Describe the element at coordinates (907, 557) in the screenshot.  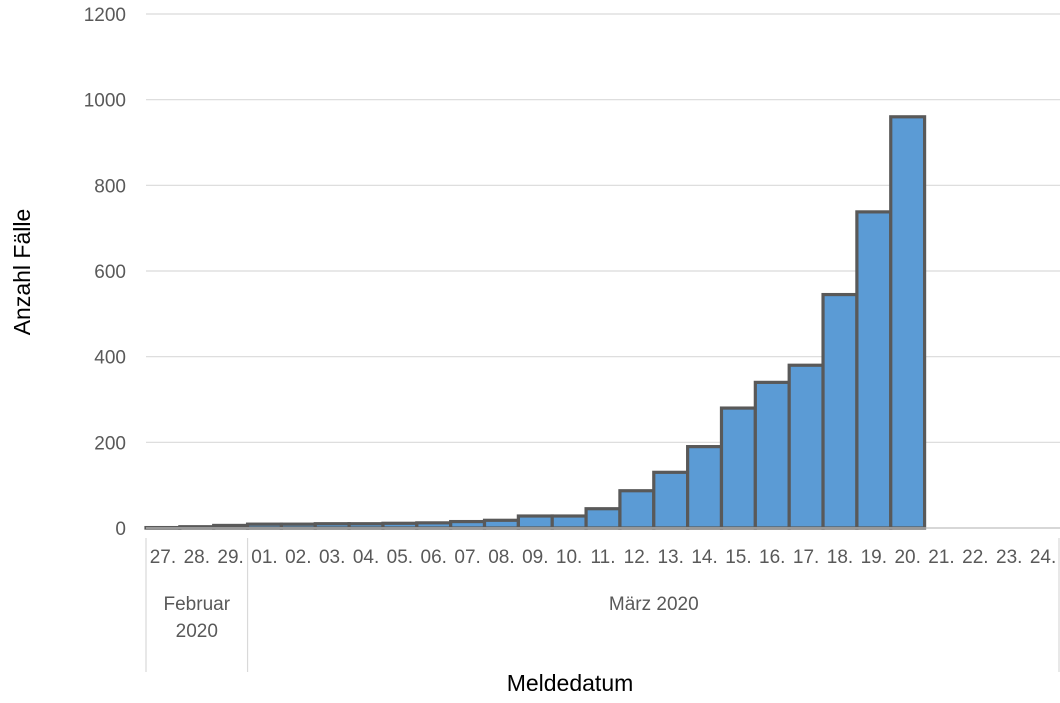
I see `x-tick-label: 20.` at that location.